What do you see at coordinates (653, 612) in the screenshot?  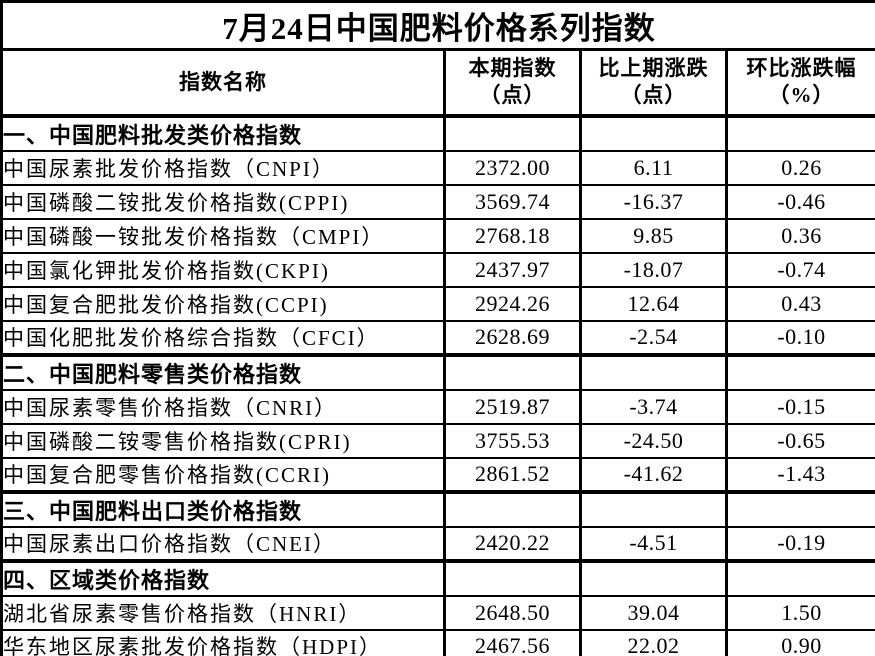 I see `change-cell: 39.04` at bounding box center [653, 612].